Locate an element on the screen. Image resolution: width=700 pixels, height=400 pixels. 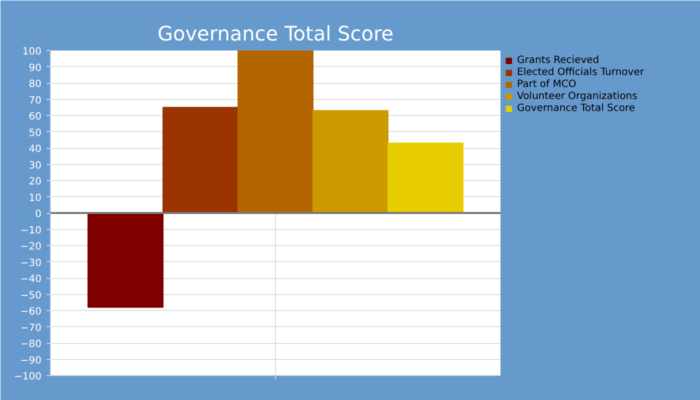
y-tick-label: −60 is located at coordinates (31, 312).